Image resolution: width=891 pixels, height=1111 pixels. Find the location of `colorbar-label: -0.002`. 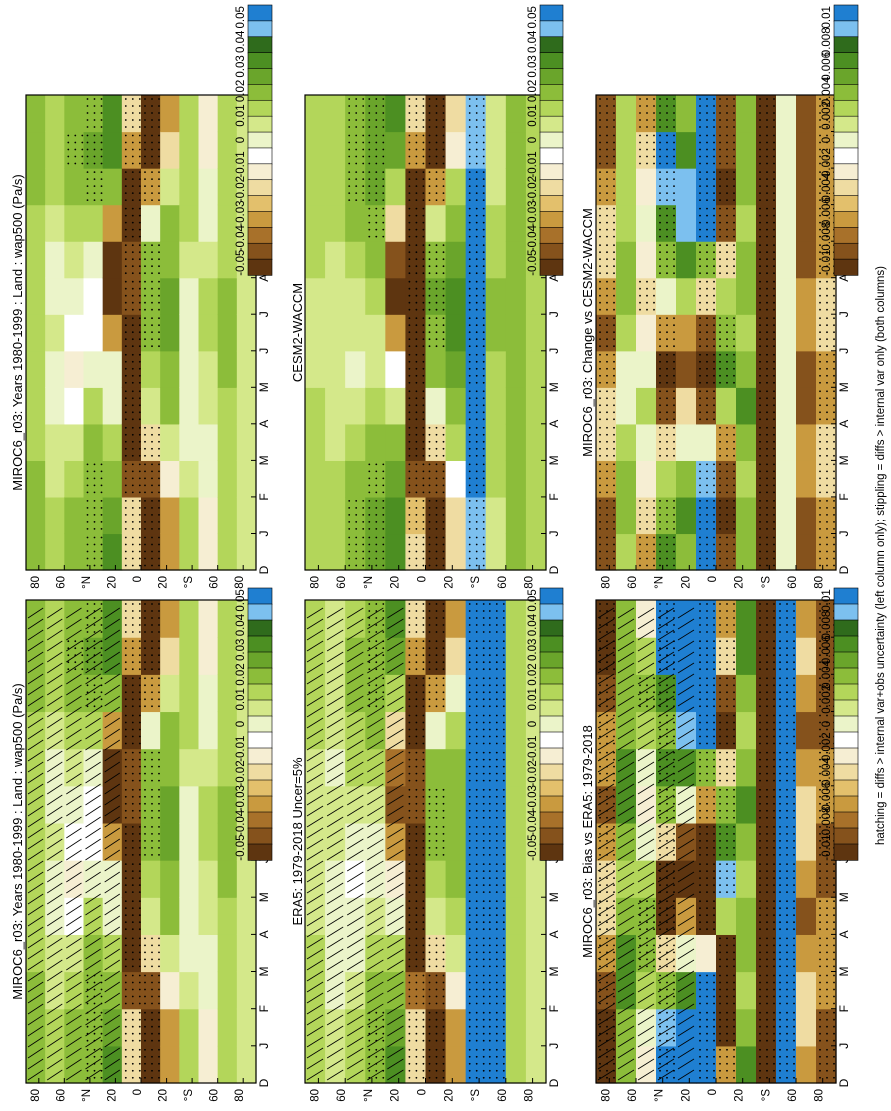

colorbar-label: -0.002 is located at coordinates (827, 748).